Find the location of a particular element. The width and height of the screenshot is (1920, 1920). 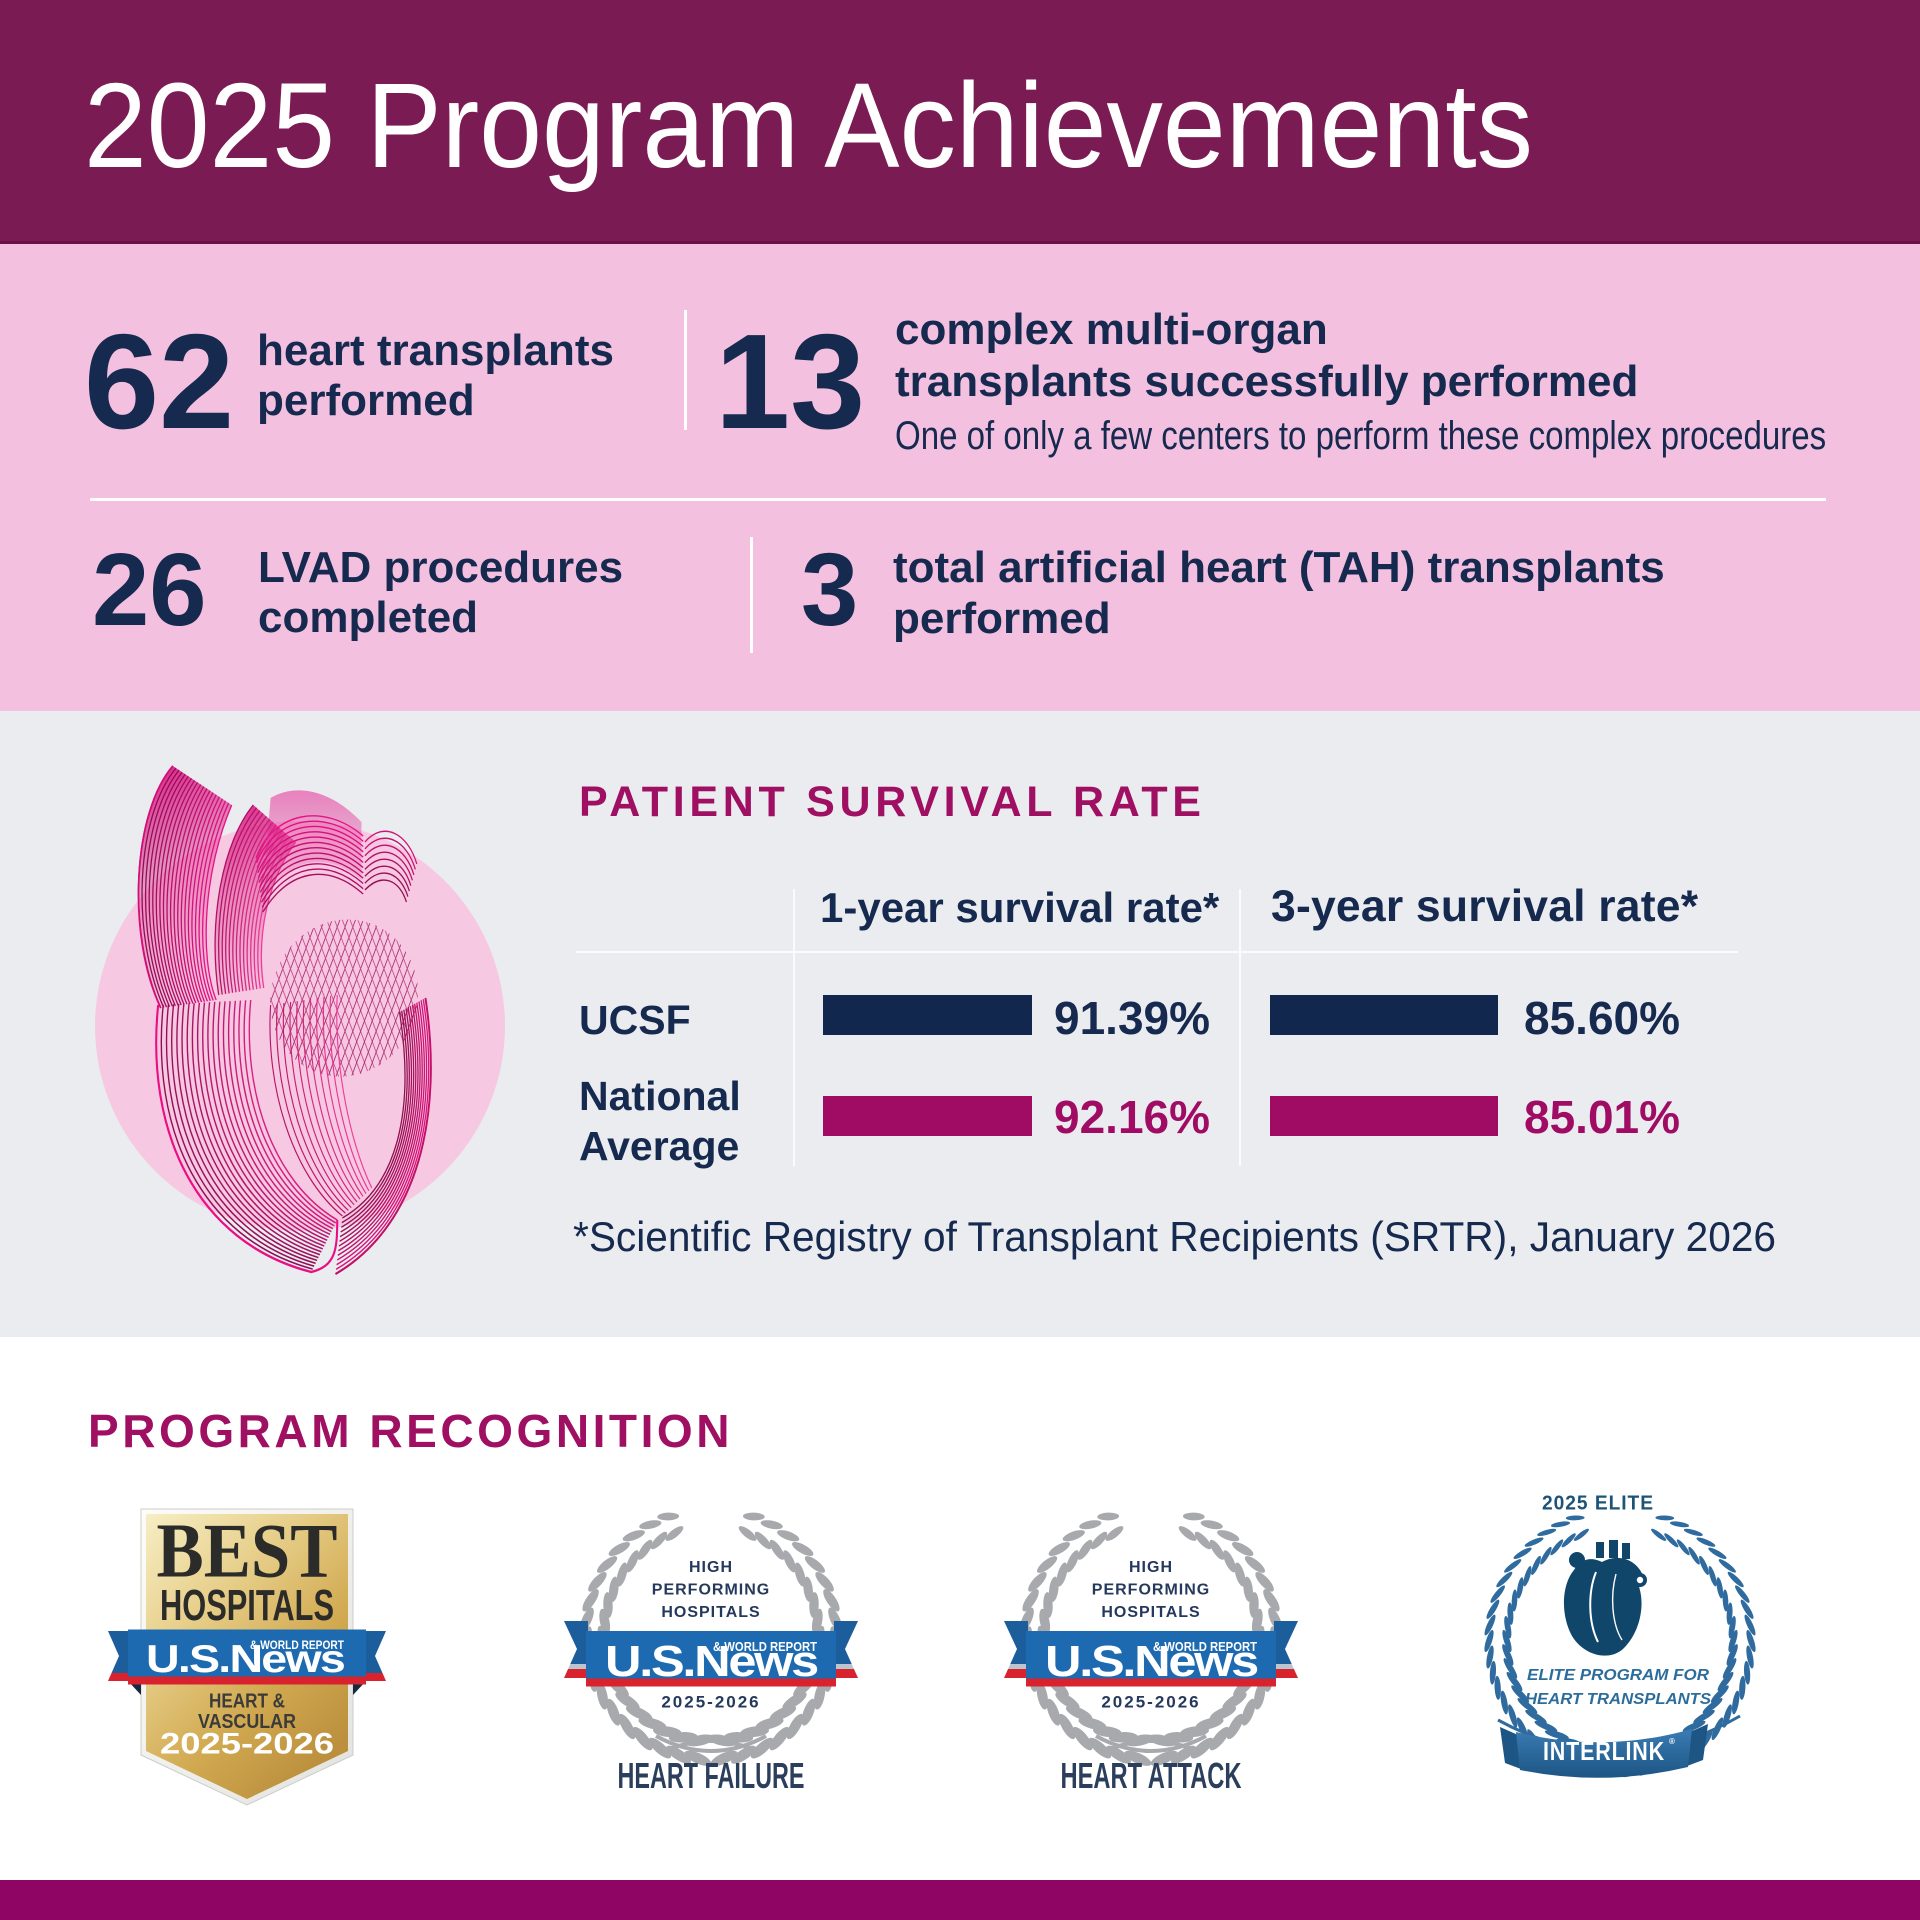

svg-text: VASCULAR is located at coordinates (247, 1722).